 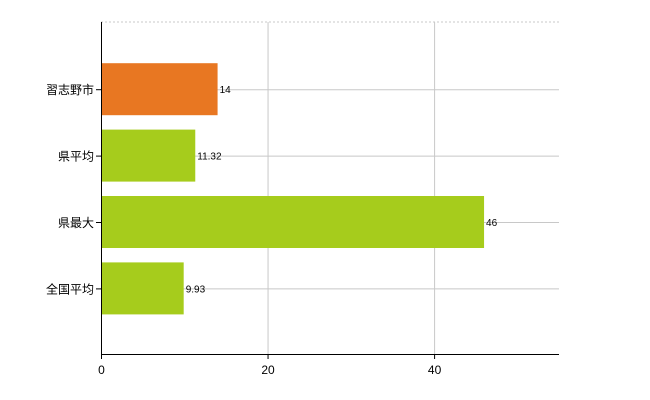 I want to click on data-label: 9.93, so click(x=196, y=289).